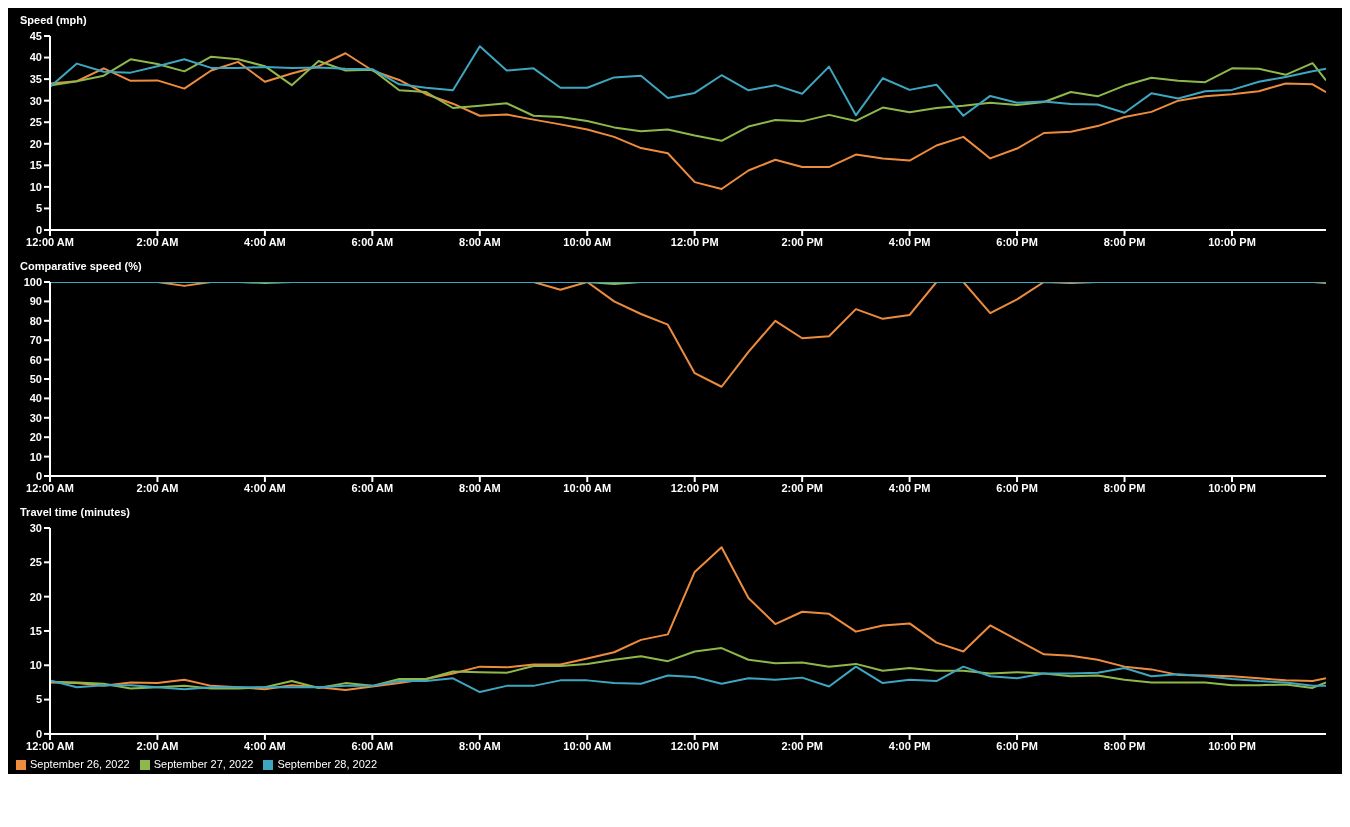 This screenshot has height=827, width=1350. What do you see at coordinates (35, 35) in the screenshot?
I see `y-tick-label: 45` at bounding box center [35, 35].